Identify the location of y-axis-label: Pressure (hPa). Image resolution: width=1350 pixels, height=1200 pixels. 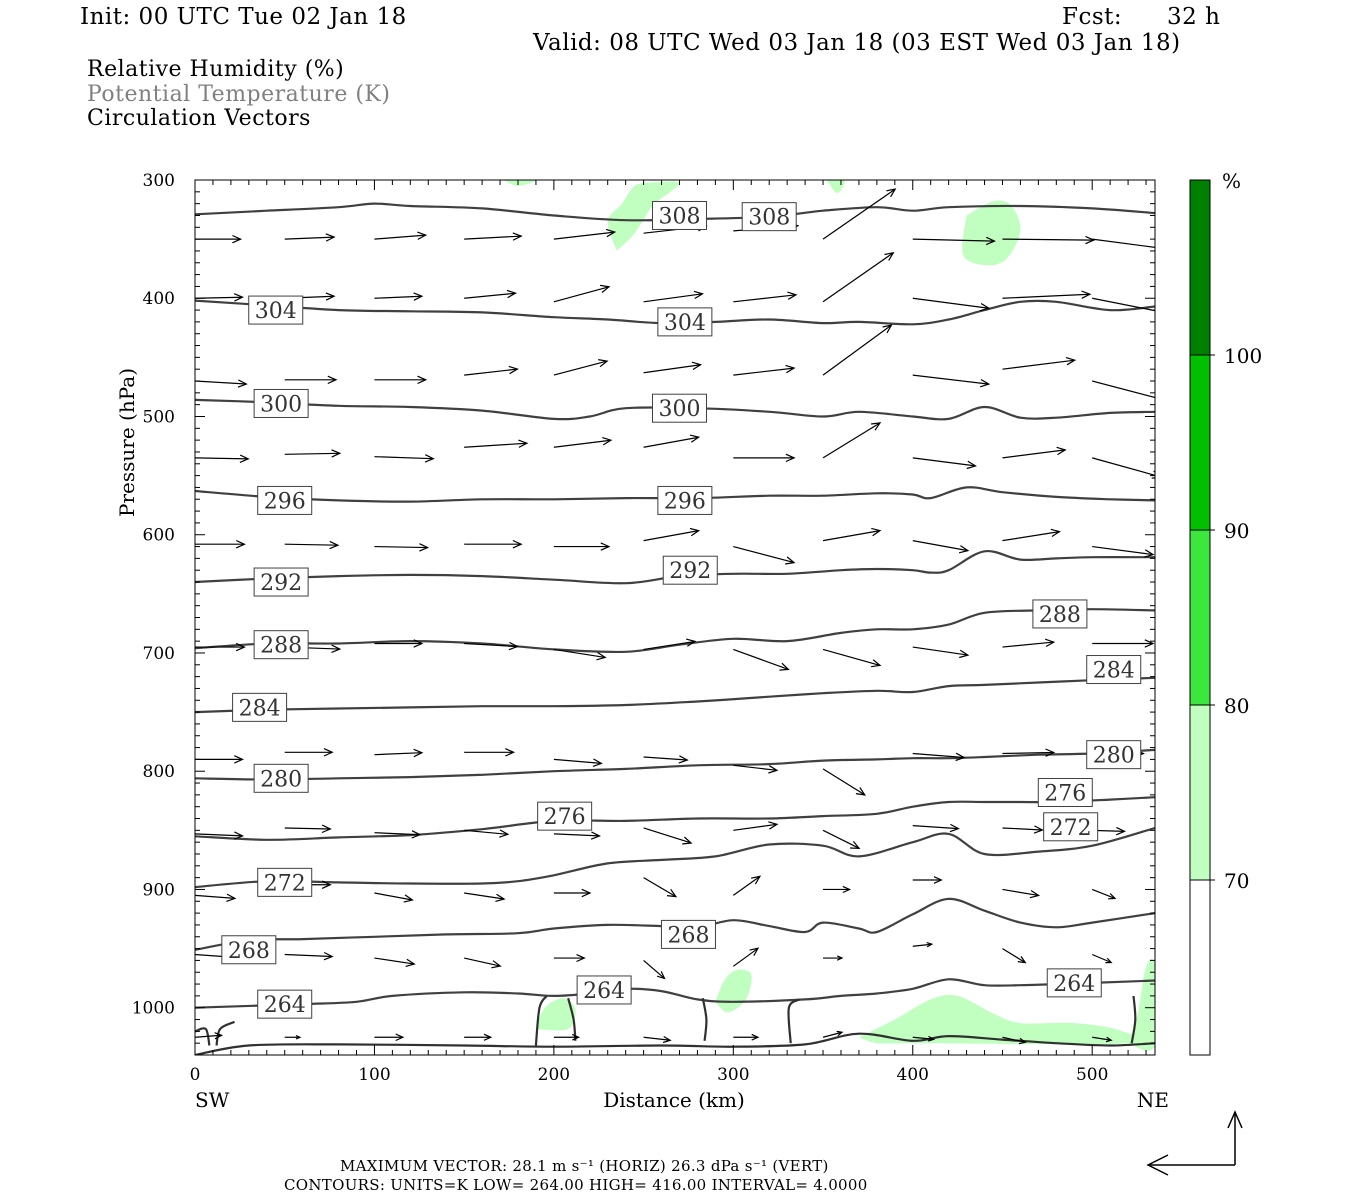
(127, 442).